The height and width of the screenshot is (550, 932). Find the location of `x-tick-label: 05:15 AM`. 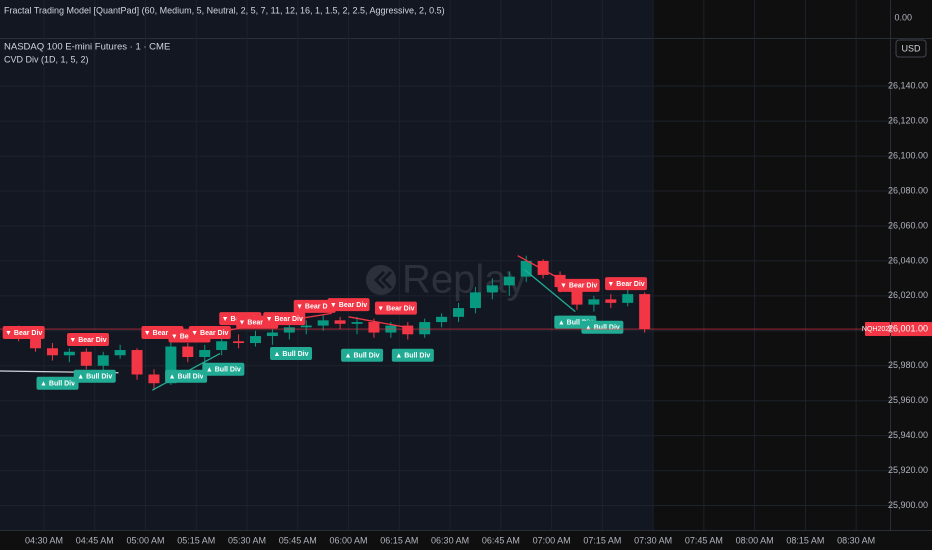

x-tick-label: 05:15 AM is located at coordinates (196, 540).